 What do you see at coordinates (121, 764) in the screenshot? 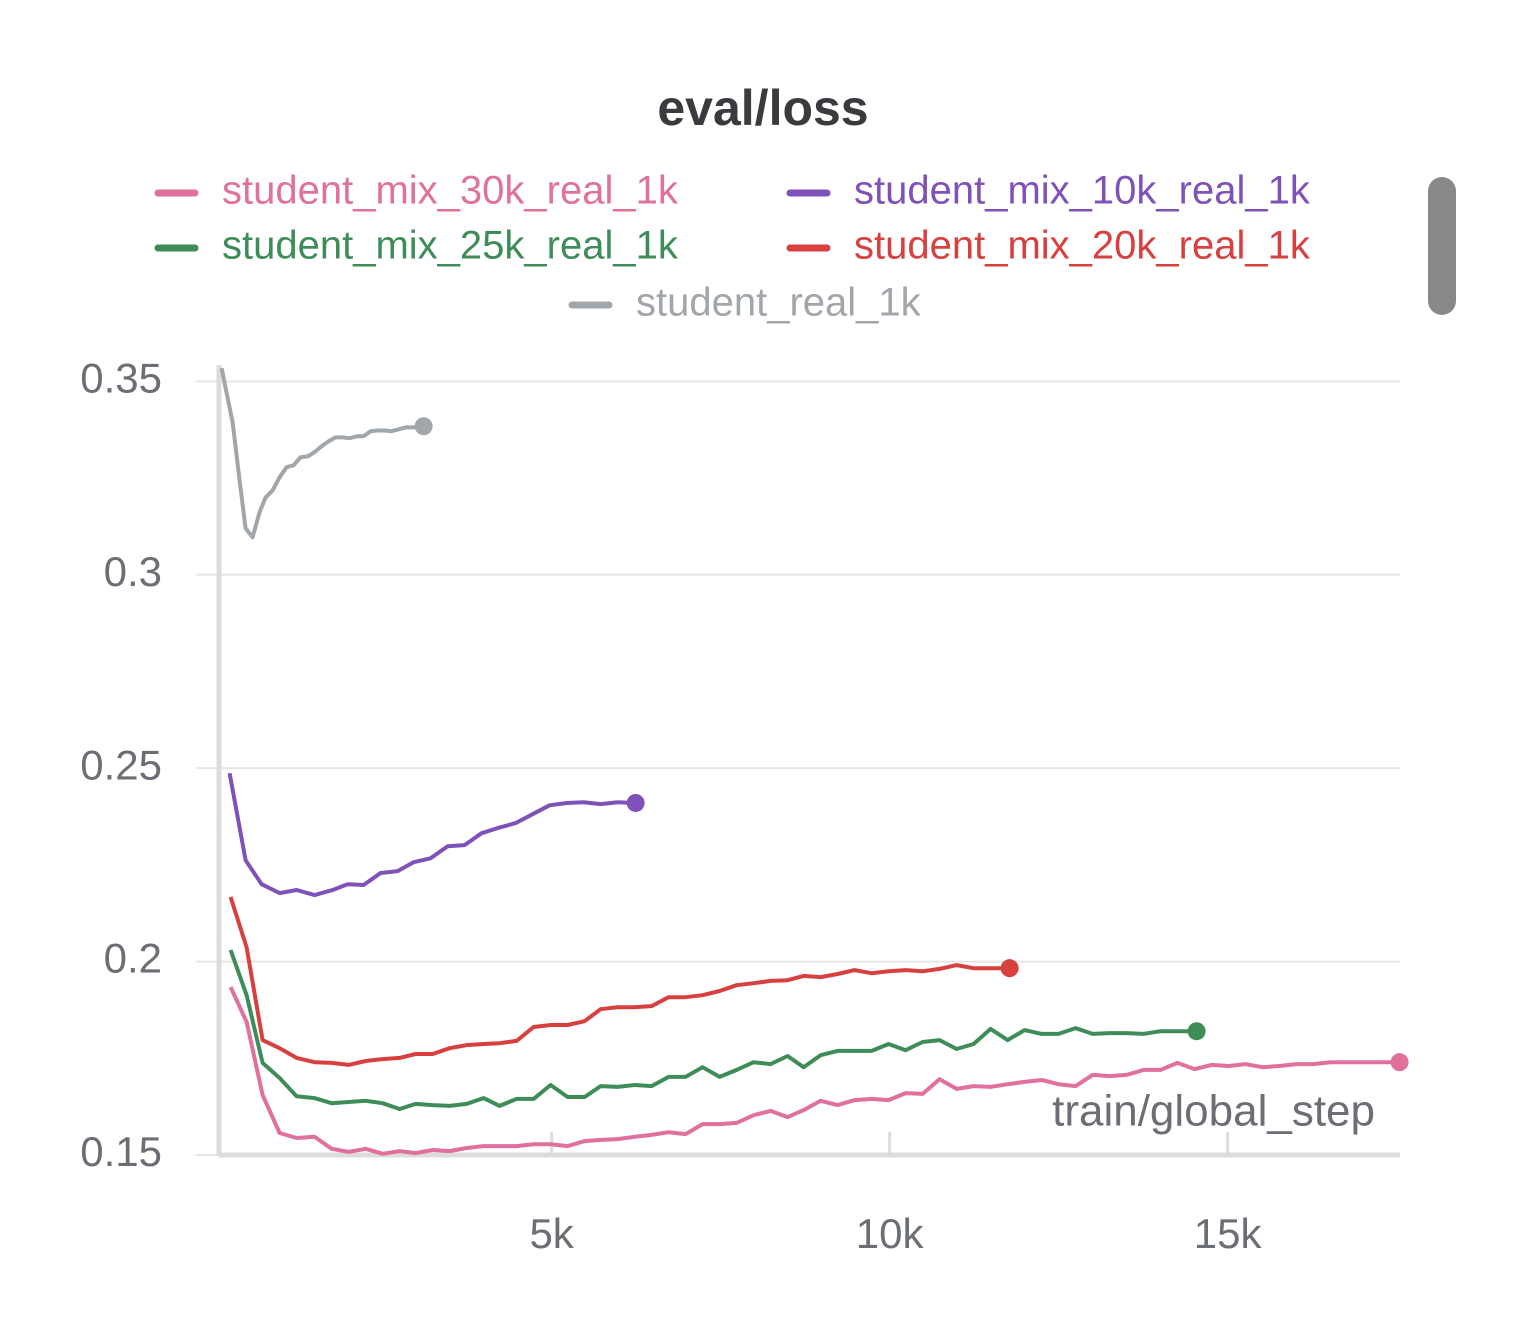
I see `y-tick-label: 0.25` at bounding box center [121, 764].